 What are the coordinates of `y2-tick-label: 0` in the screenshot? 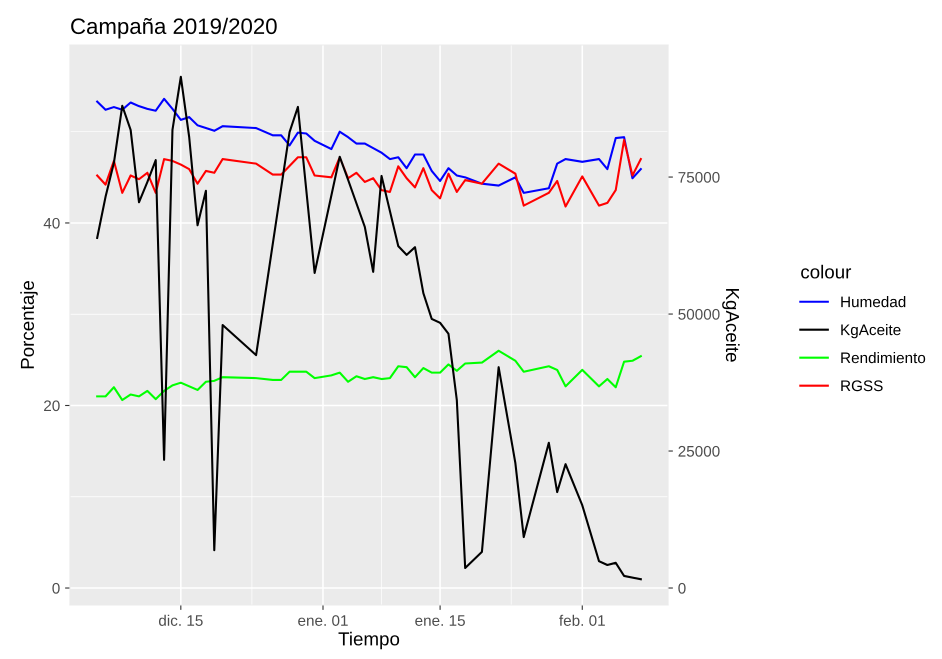 It's located at (682, 588).